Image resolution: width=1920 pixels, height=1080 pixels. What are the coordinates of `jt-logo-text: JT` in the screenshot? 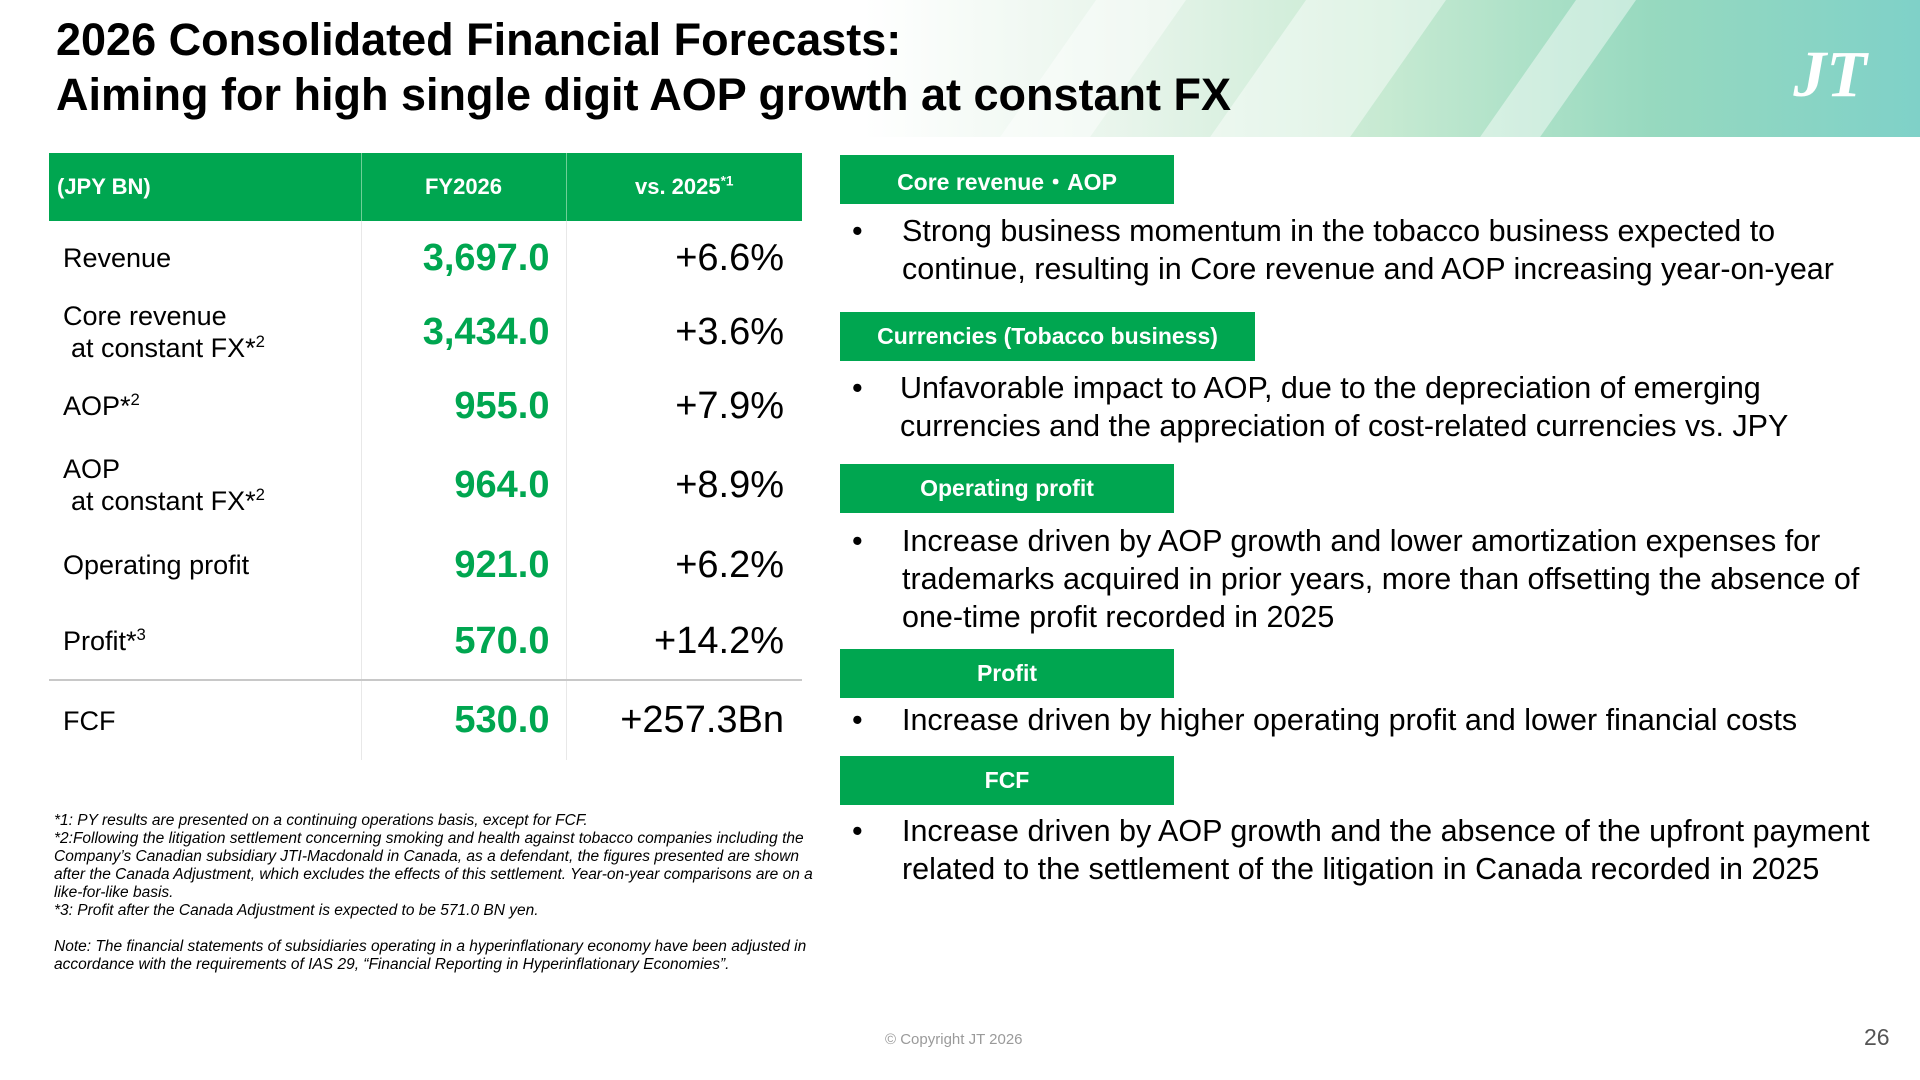 It's located at (1830, 71).